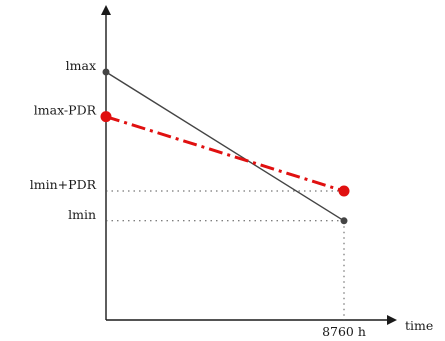 The width and height of the screenshot is (445, 341). I want to click on series-line-pdr, so click(225, 154).